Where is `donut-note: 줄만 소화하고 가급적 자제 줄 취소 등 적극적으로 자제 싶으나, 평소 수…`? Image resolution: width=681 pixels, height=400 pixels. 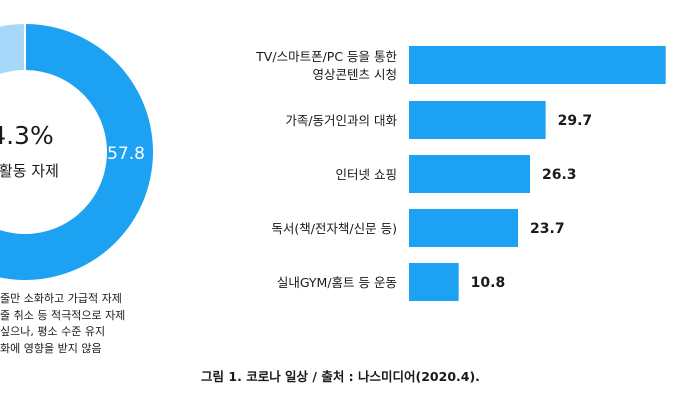
donut-note: 줄만 소화하고 가급적 자제 줄 취소 등 적극적으로 자제 싶으나, 평소 수… is located at coordinates (100, 324).